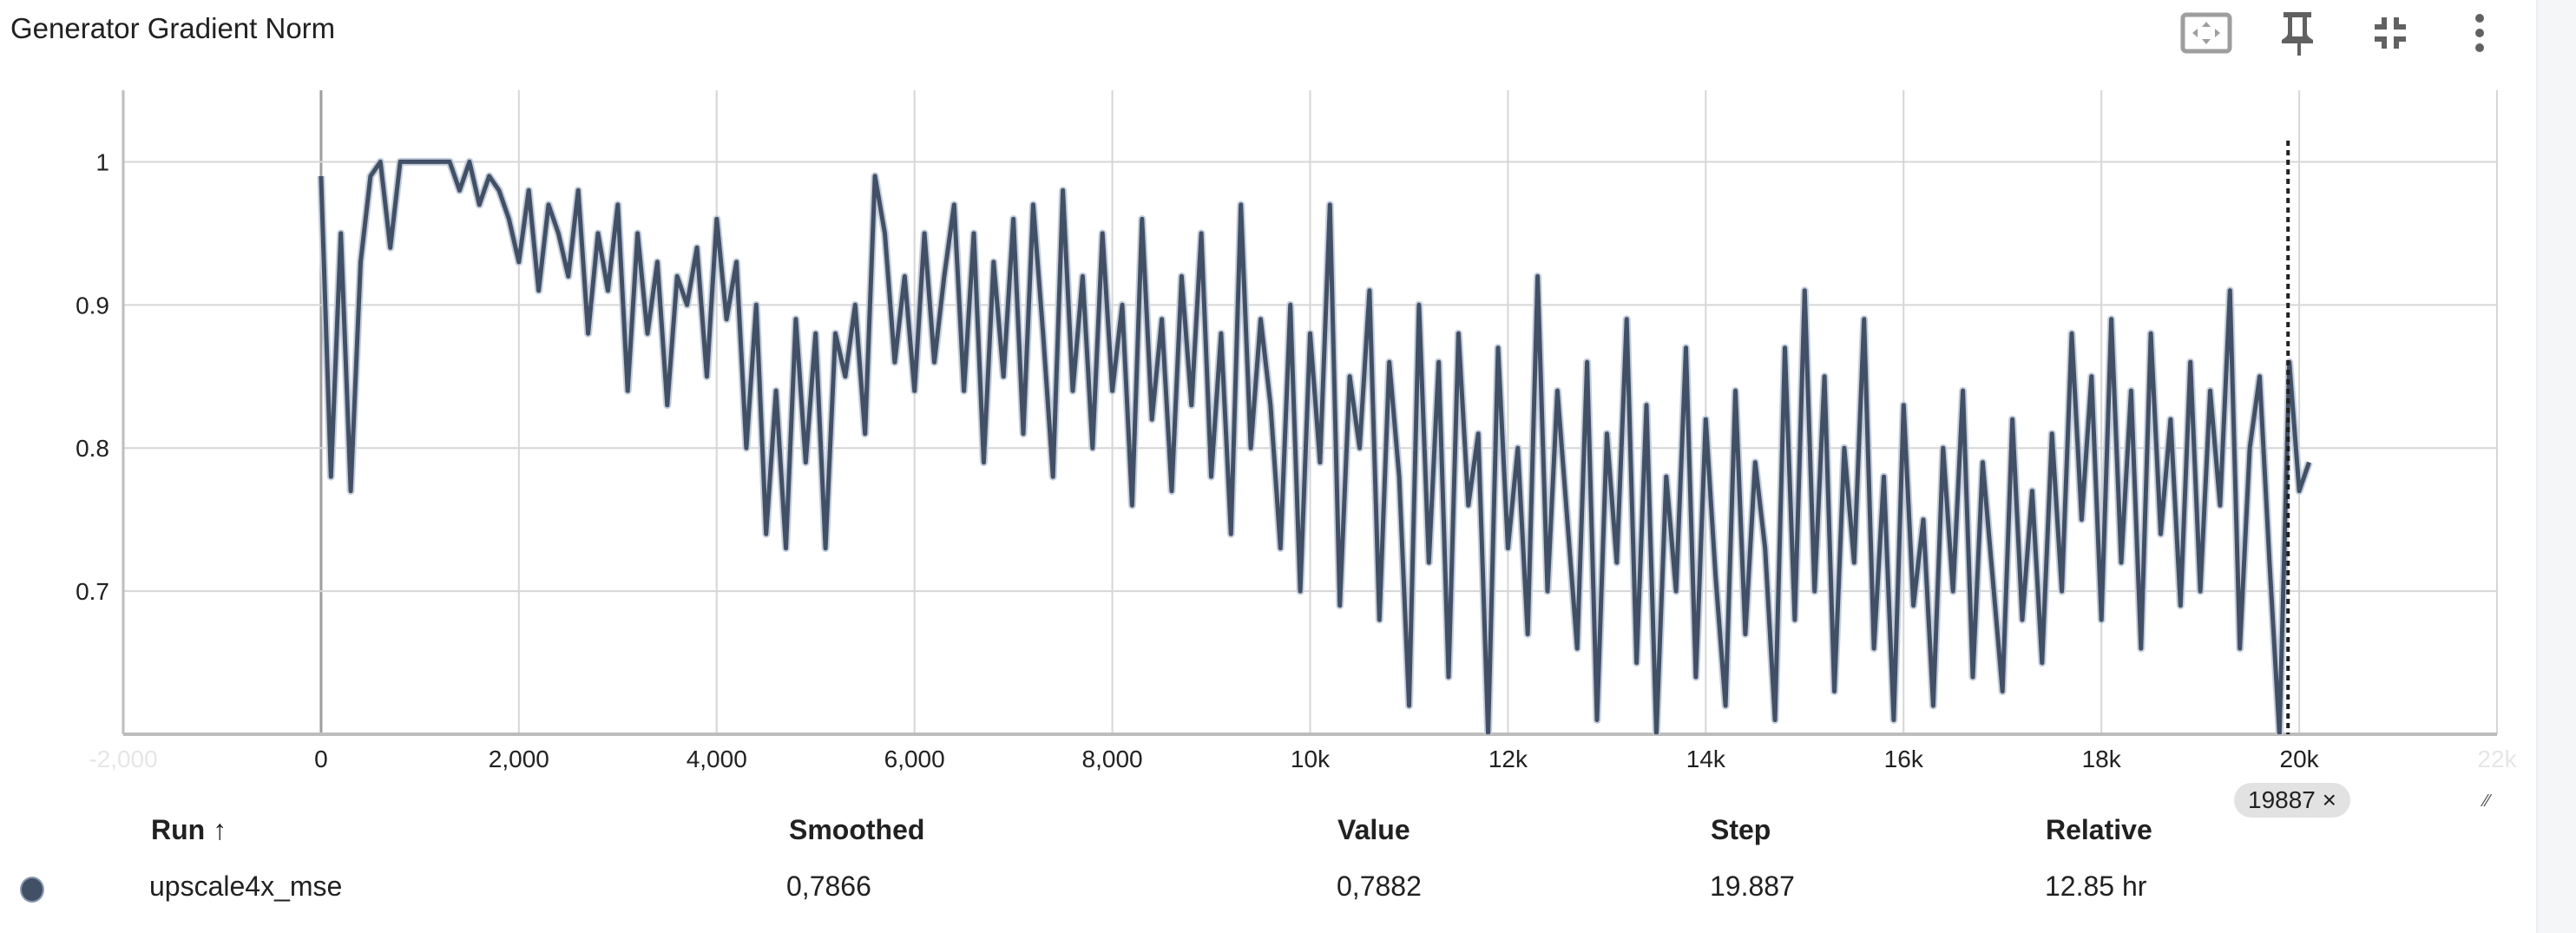  I want to click on x-tick-label: -2,000, so click(123, 759).